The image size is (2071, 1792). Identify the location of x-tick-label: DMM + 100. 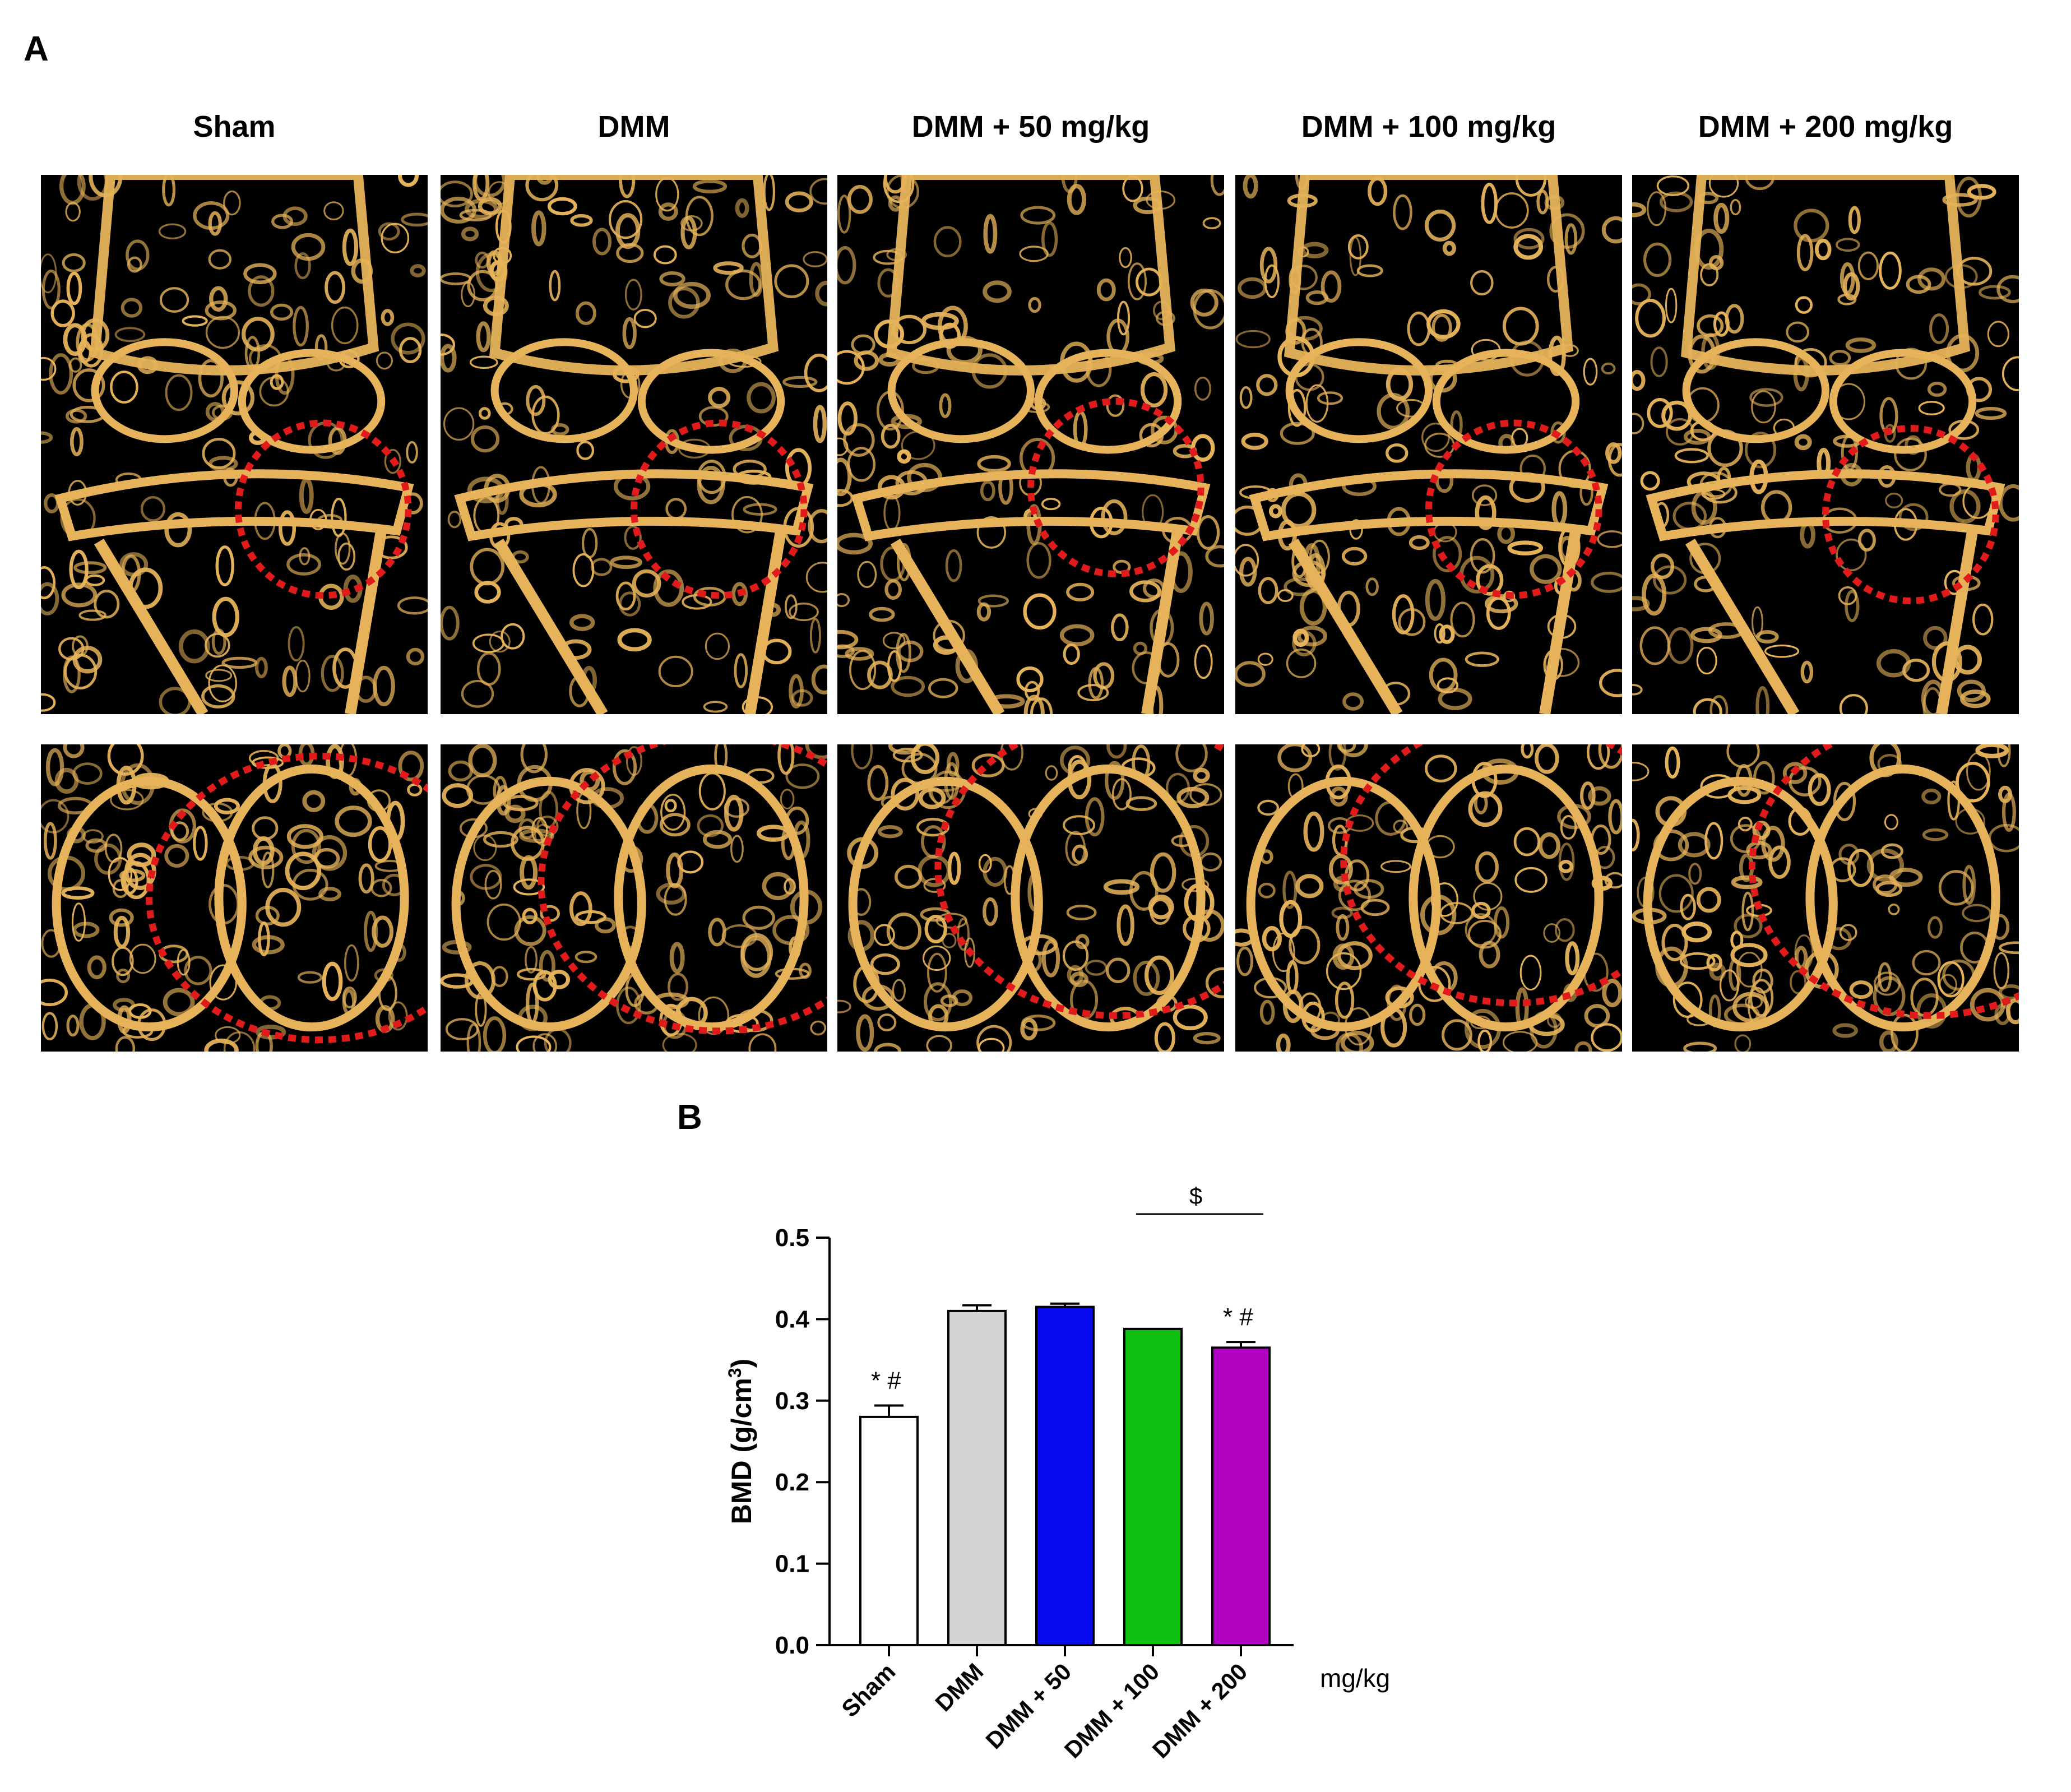
(1112, 1710).